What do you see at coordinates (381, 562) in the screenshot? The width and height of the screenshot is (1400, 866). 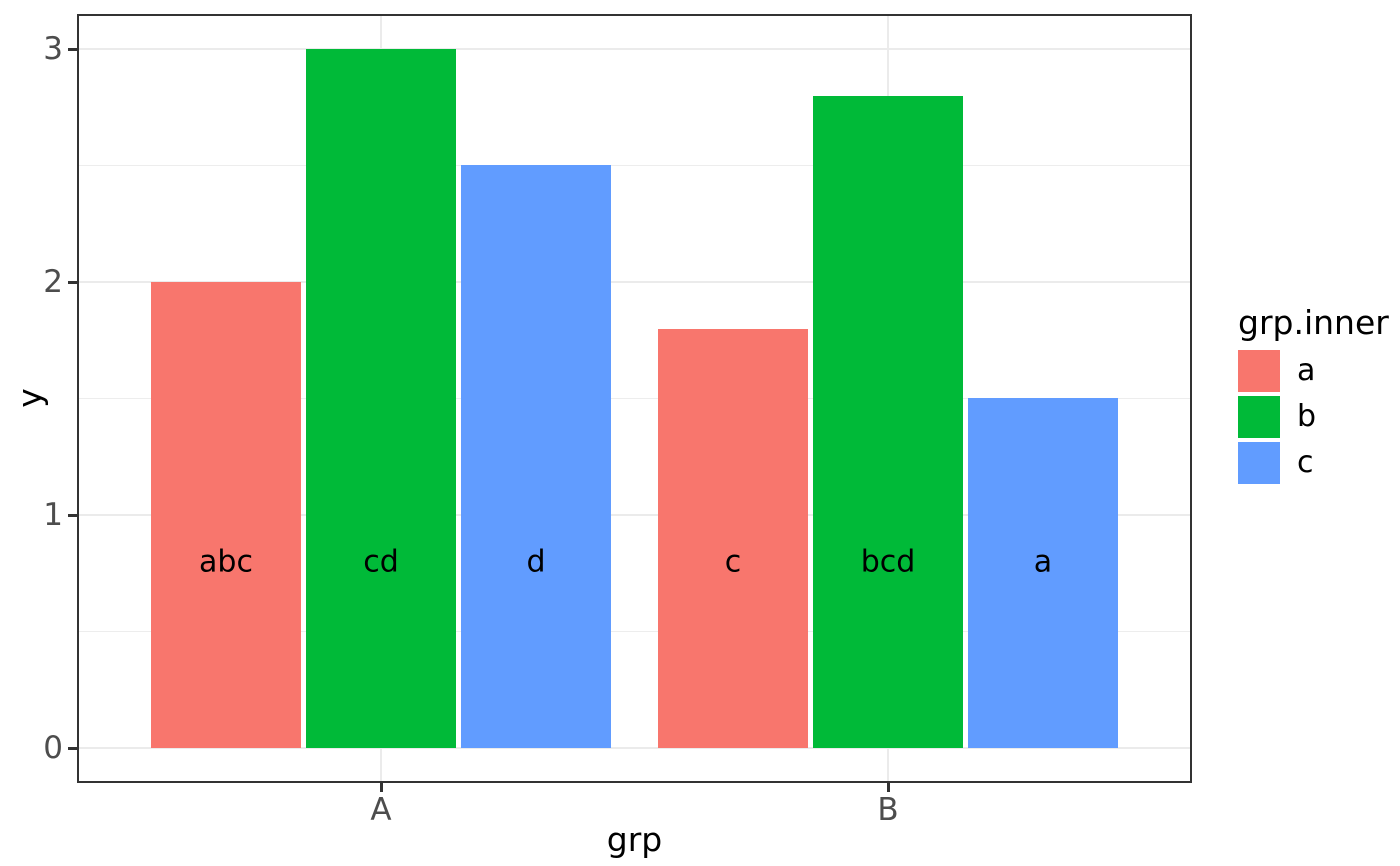 I see `bar-label: cd` at bounding box center [381, 562].